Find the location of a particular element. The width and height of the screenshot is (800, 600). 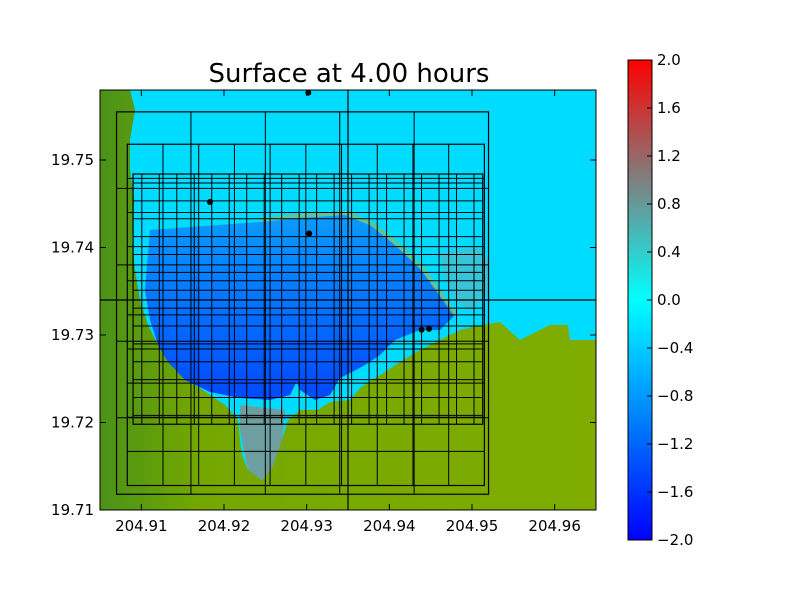

y-tick-label: 19.74 is located at coordinates (72, 248).